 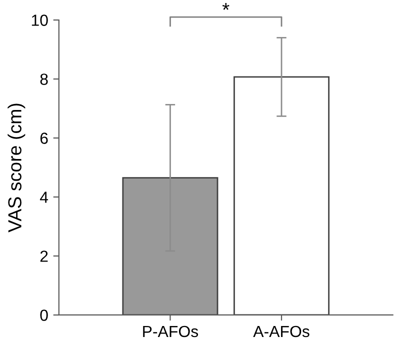 I want to click on x-tick-label: P-AFOs, so click(x=170, y=332).